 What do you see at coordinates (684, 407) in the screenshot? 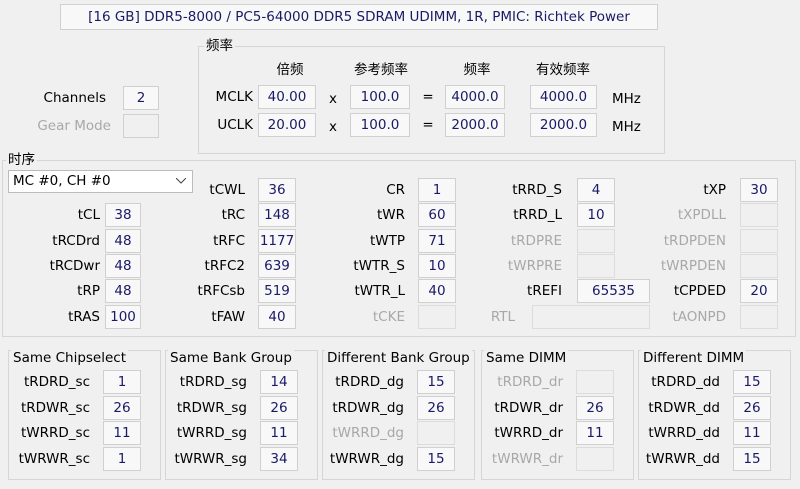
I see `field-label: tRDWR_dd` at bounding box center [684, 407].